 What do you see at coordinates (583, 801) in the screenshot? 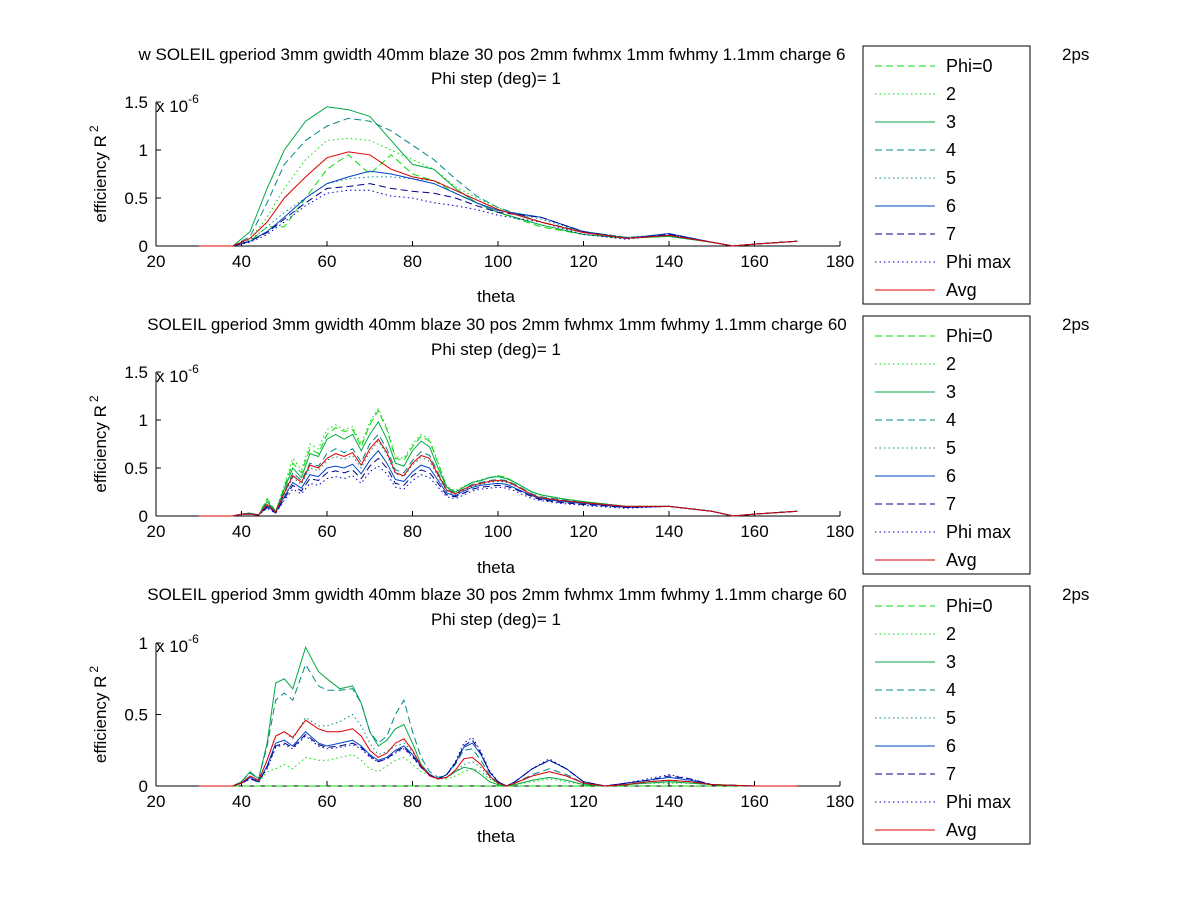
I see `x-tick-label: 120` at bounding box center [583, 801].